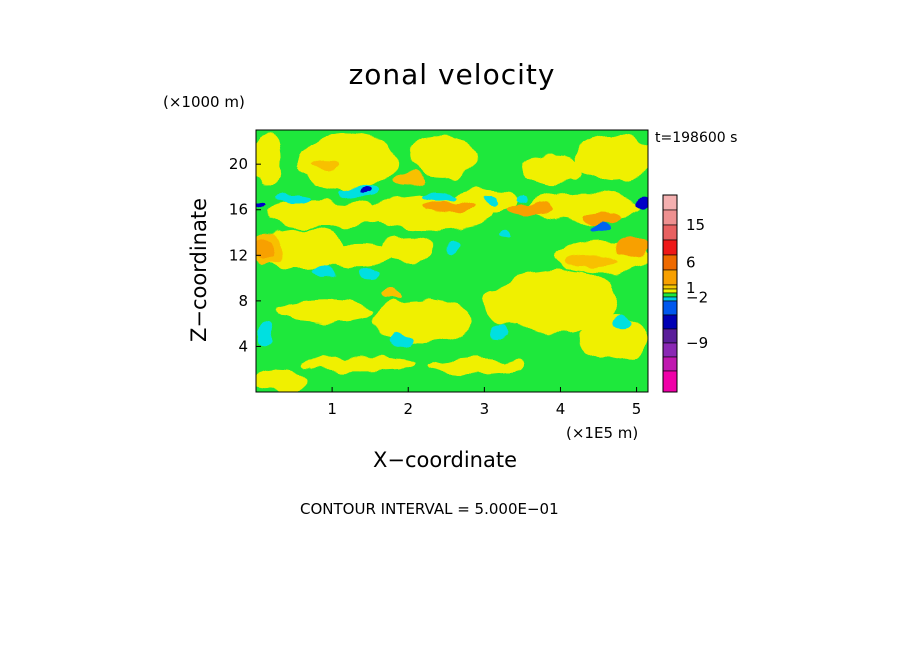 The height and width of the screenshot is (654, 904). Describe the element at coordinates (452, 74) in the screenshot. I see `chart-title: zonal velocity` at that location.